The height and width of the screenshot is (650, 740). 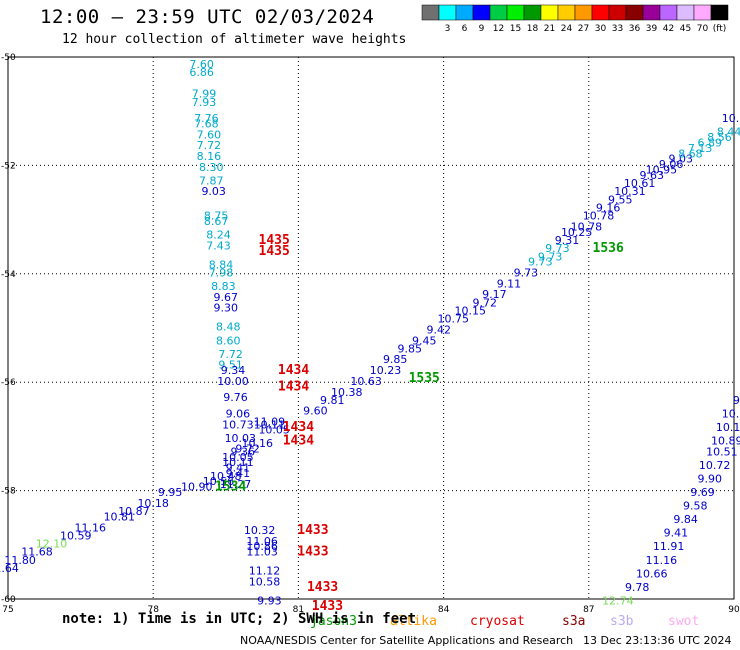 What do you see at coordinates (226, 297) in the screenshot?
I see `swh-value-label: 9.67` at bounding box center [226, 297].